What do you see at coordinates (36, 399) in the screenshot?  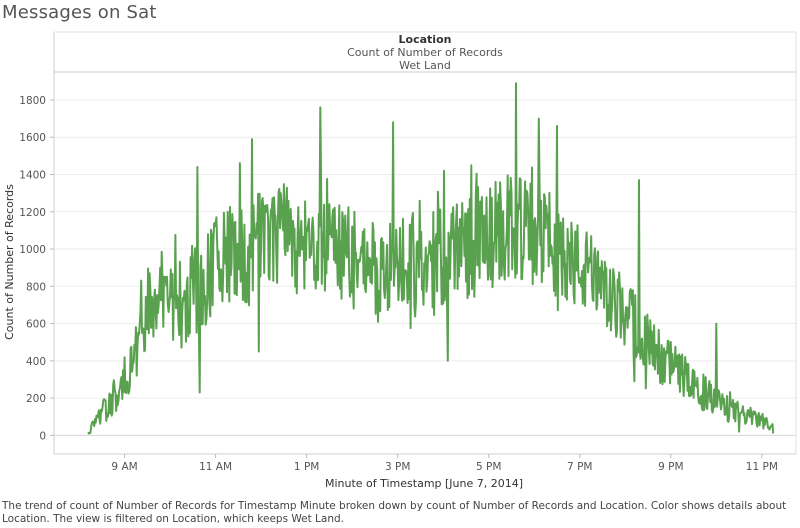 I see `y-tick-label: 200` at bounding box center [36, 399].